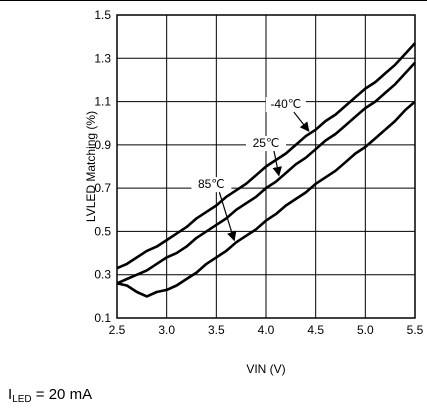 The image size is (427, 414). I want to click on y-tick-label: 1.3, so click(102, 58).